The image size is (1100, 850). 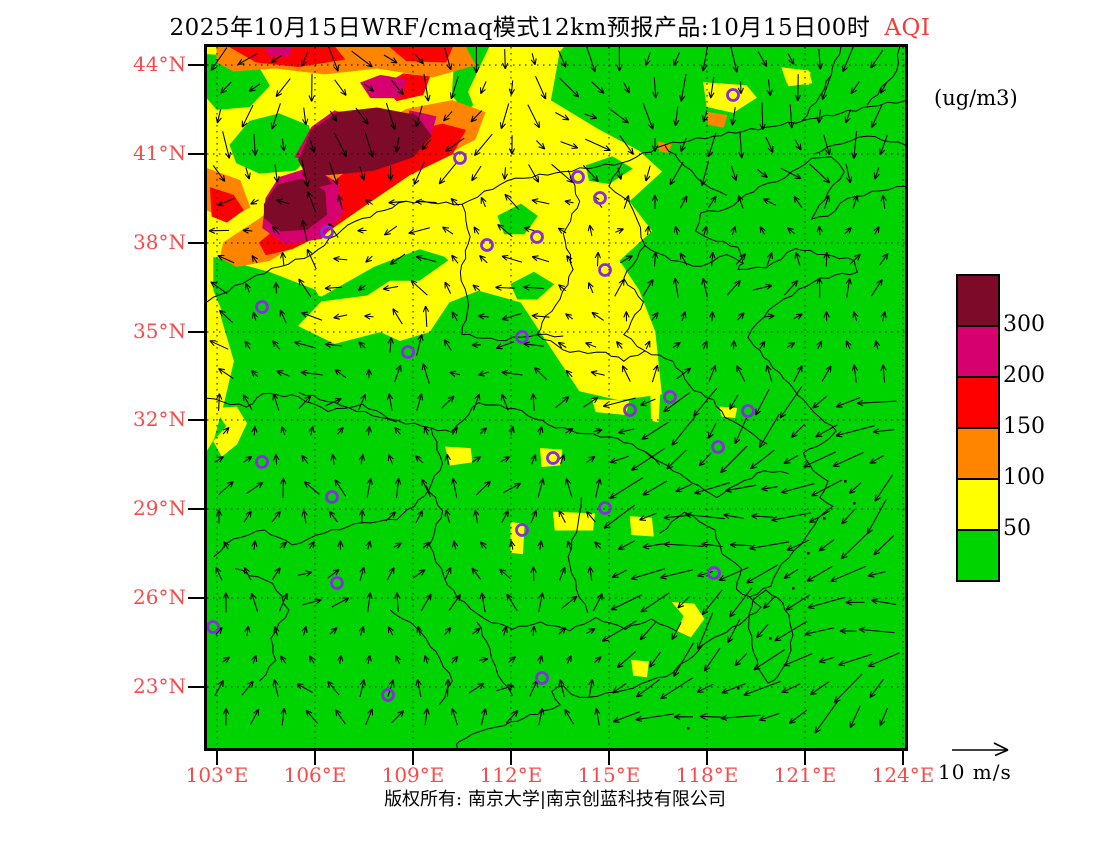 What do you see at coordinates (1024, 375) in the screenshot?
I see `colorbar-value-label: 200` at bounding box center [1024, 375].